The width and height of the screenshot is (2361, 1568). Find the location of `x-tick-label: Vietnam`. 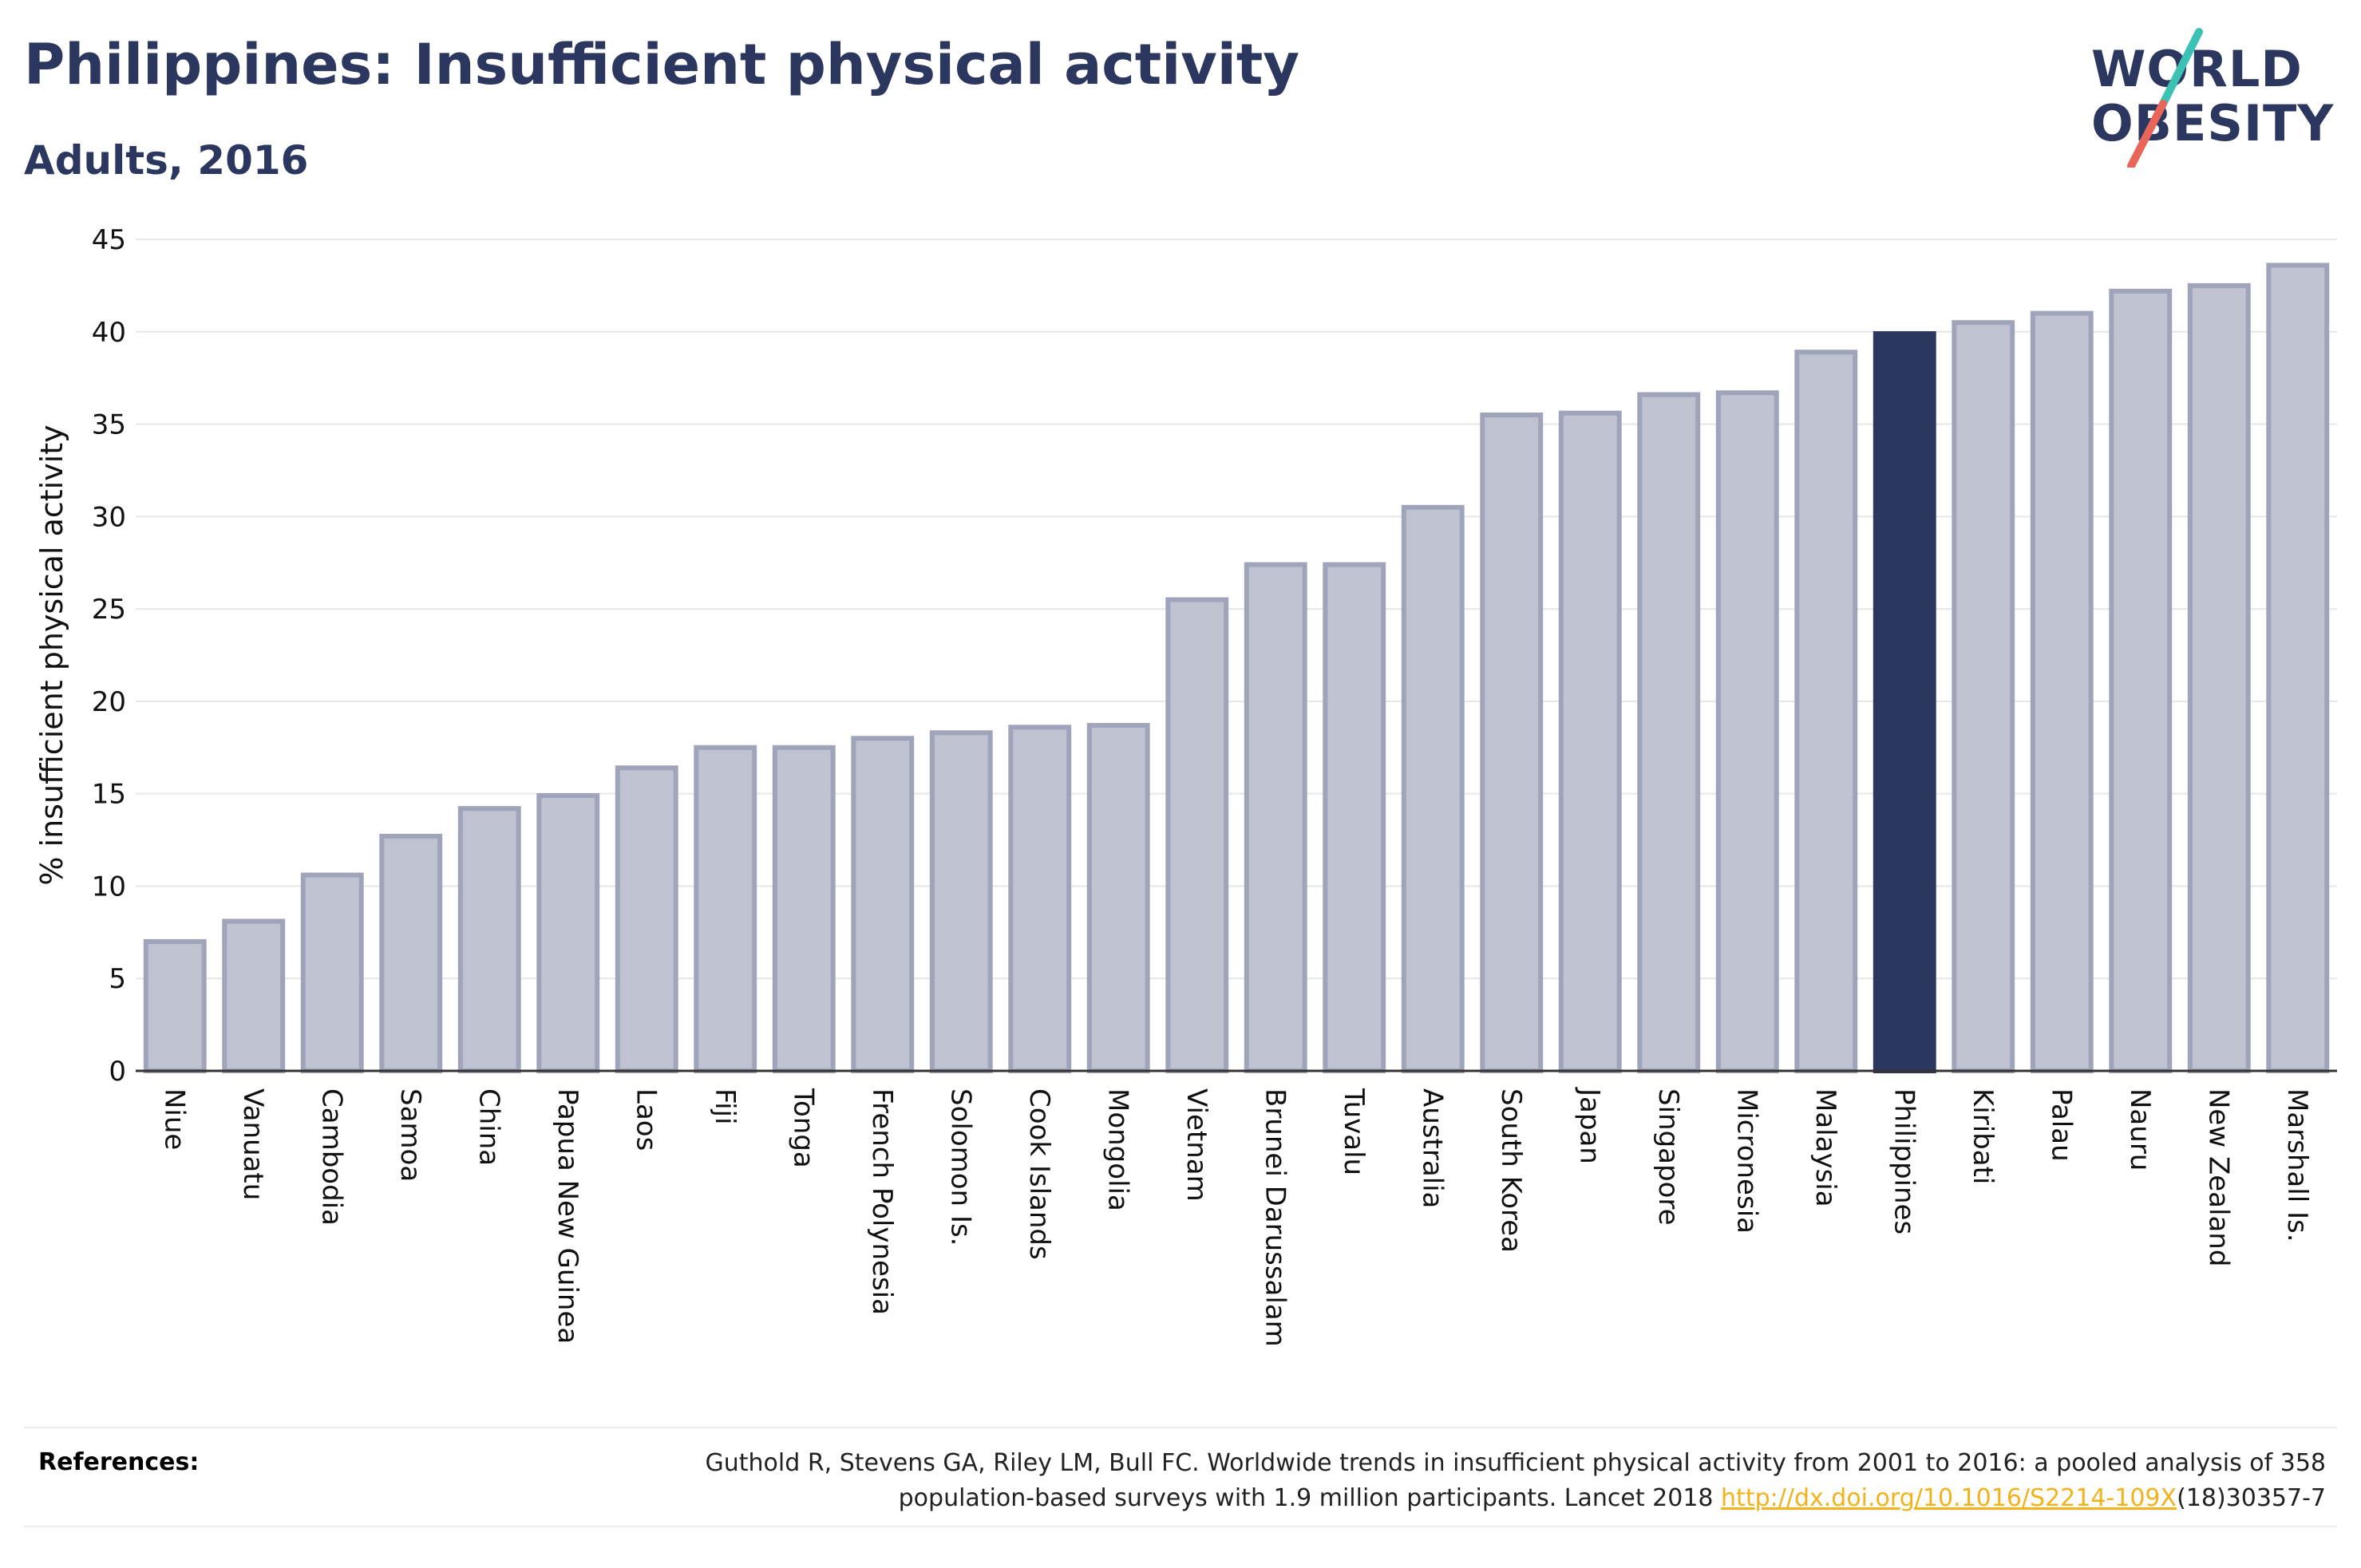

x-tick-label: Vietnam is located at coordinates (1196, 1145).